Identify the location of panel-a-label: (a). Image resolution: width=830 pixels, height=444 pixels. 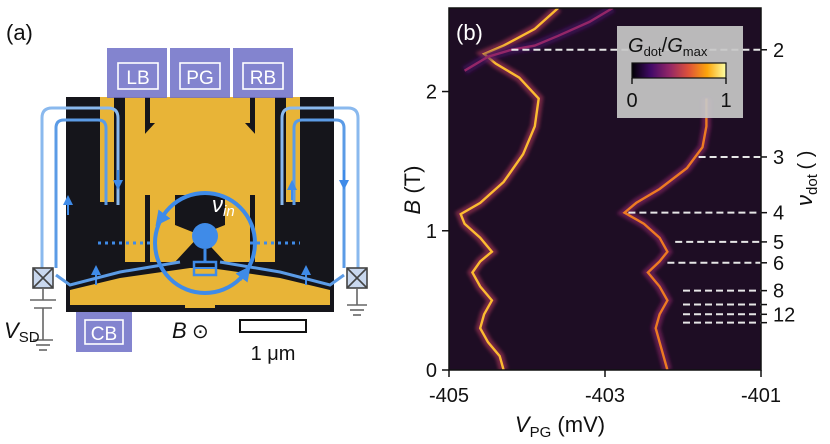
(19, 32).